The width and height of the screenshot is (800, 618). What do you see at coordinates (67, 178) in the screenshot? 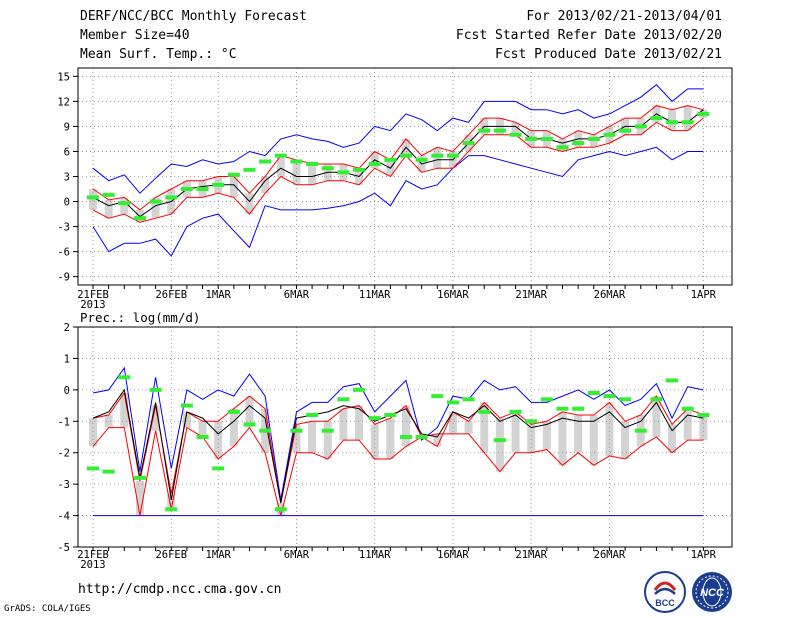
I see `y-tick-label: 3` at bounding box center [67, 178].